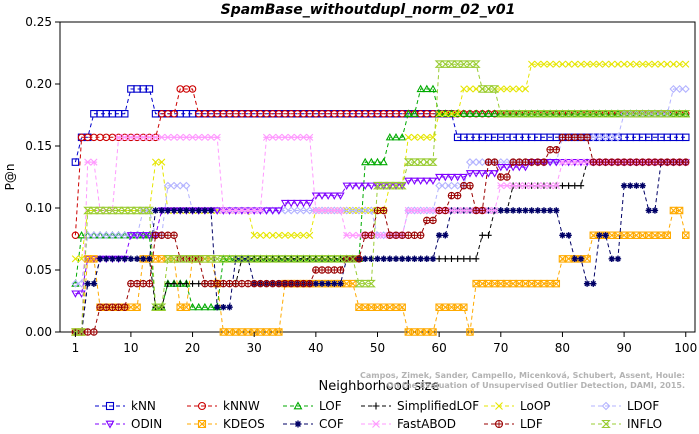 The width and height of the screenshot is (699, 434). Describe the element at coordinates (500, 348) in the screenshot. I see `x-tick-label: 70` at that location.